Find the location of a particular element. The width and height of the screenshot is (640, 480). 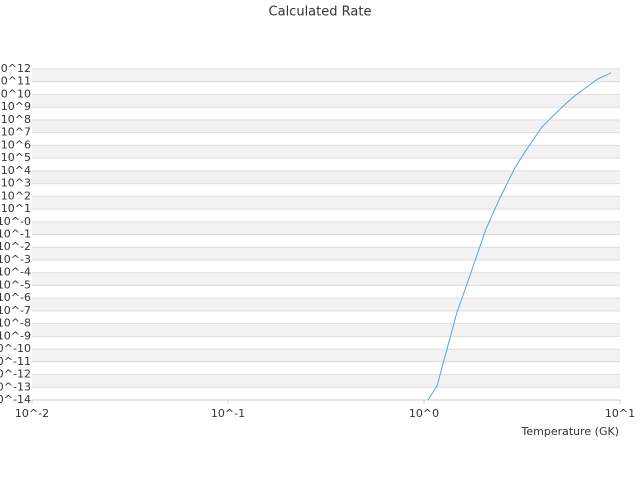

y-tick-label: 10^10 is located at coordinates (15, 93).